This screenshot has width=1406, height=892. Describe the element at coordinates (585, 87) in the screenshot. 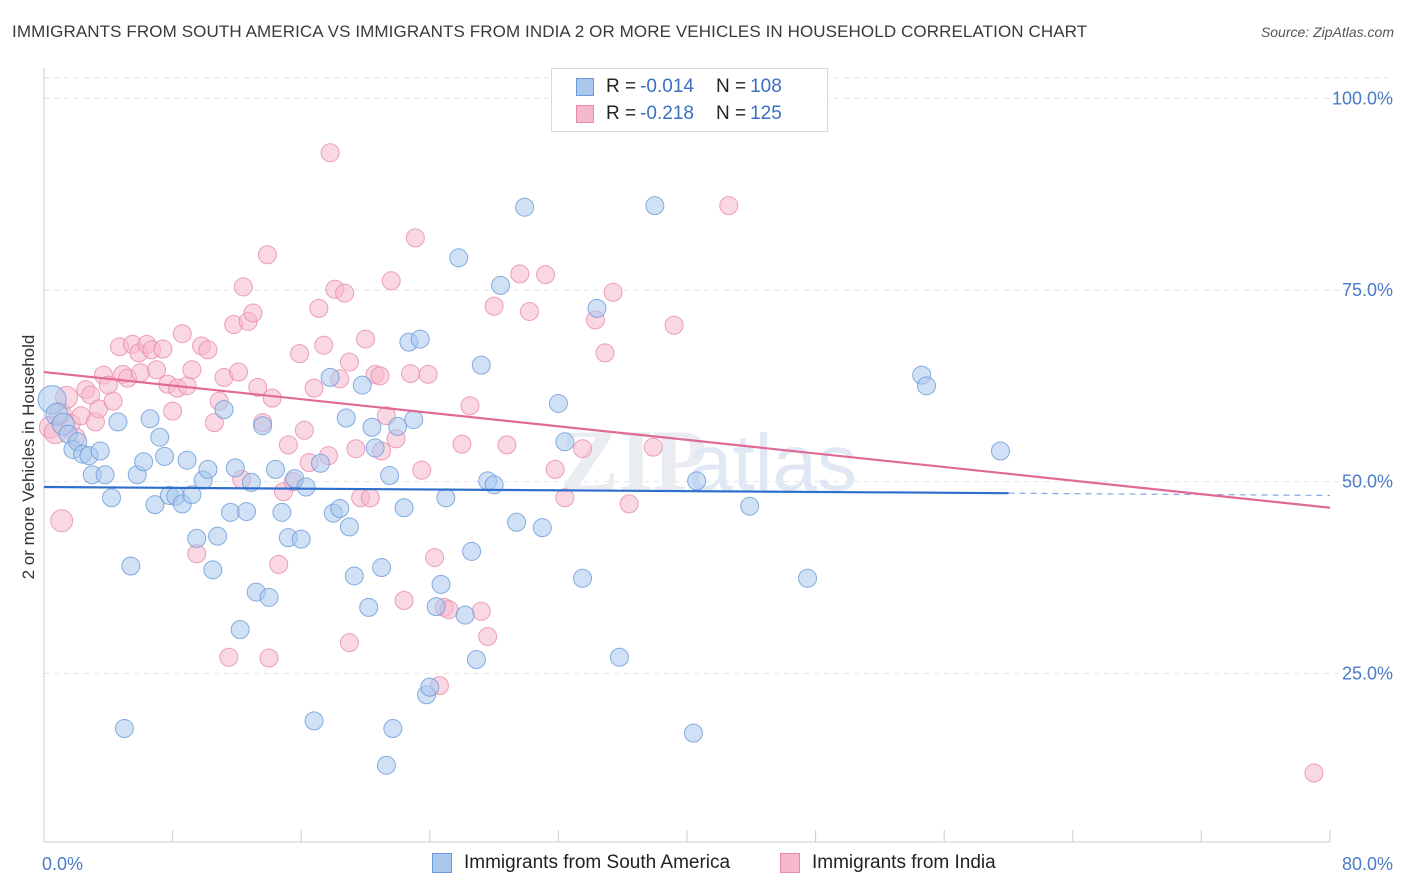

I see `legend-swatch-blue` at that location.